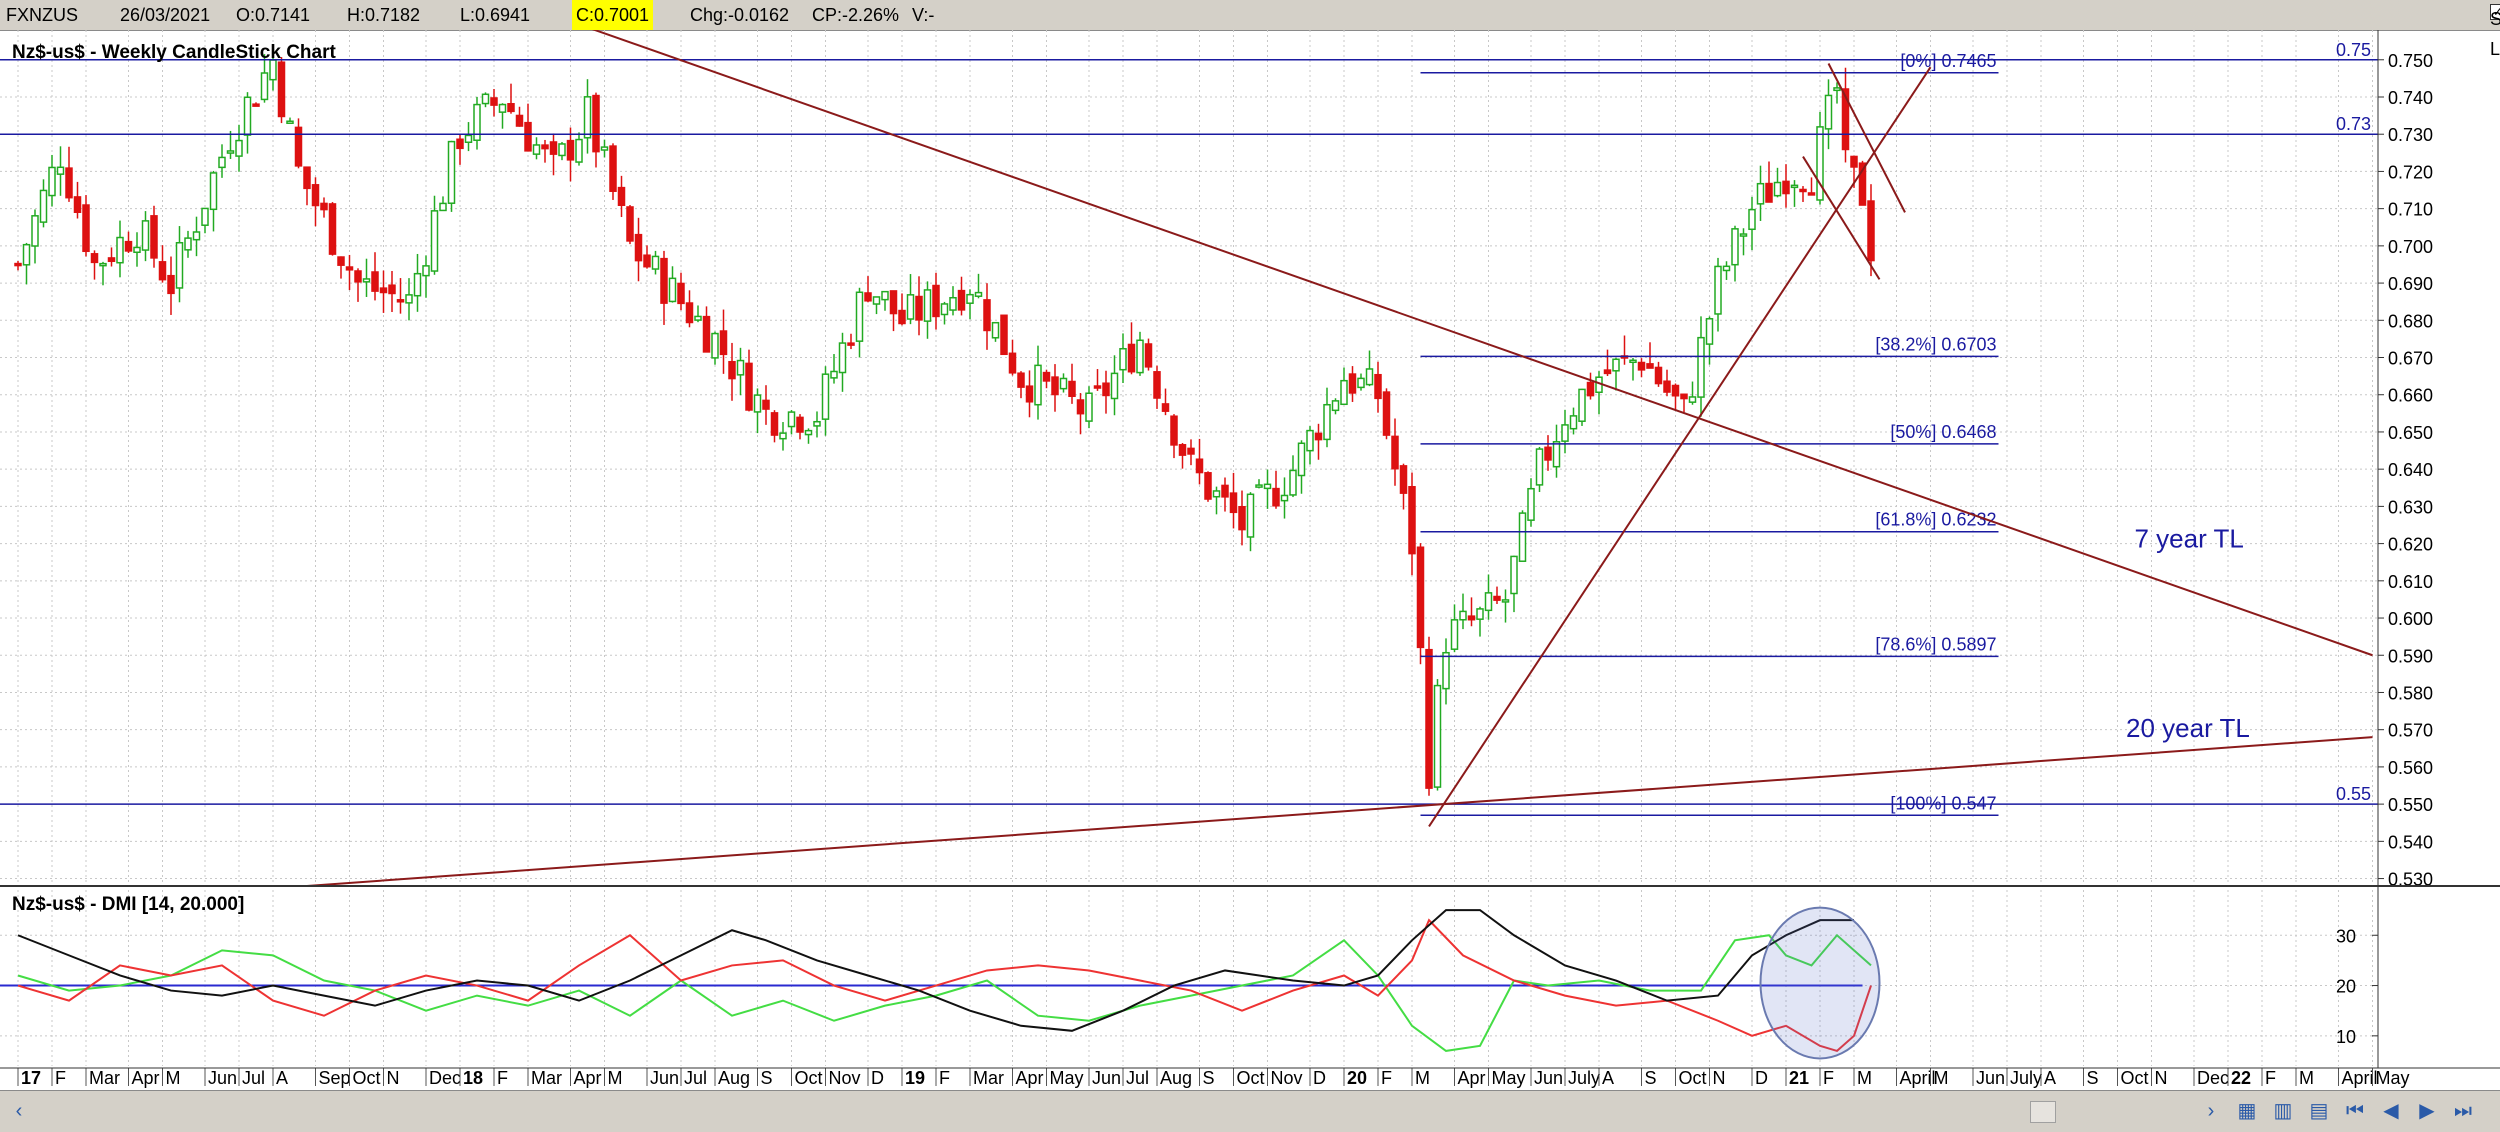  I want to click on date-tick-label: Dec, so click(445, 1078).